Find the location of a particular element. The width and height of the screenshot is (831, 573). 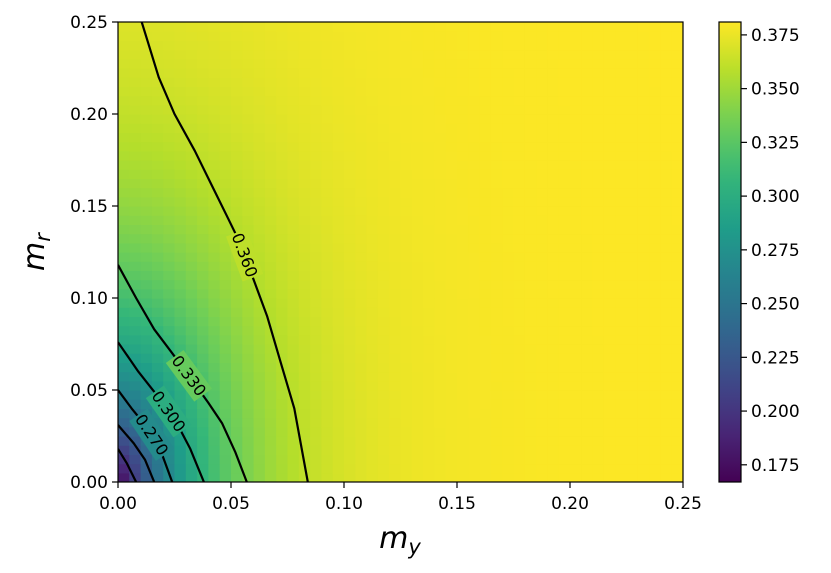

colorbar-tick-label: 0.250 is located at coordinates (775, 305).